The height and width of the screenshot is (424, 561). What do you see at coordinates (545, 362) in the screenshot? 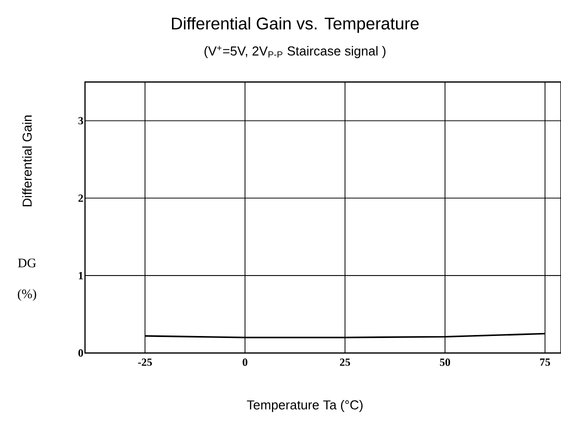
I see `x-tick-label: 75` at bounding box center [545, 362].